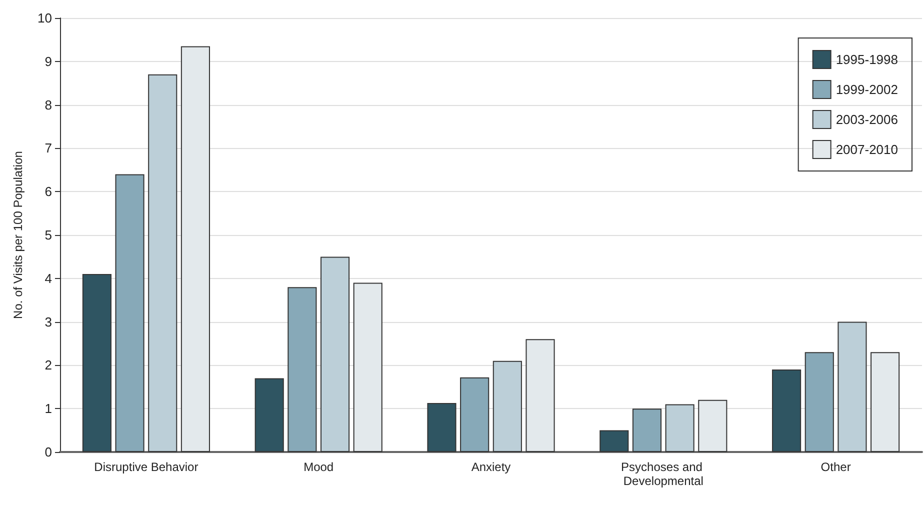  Describe the element at coordinates (48, 408) in the screenshot. I see `y-tick-label: 1` at that location.